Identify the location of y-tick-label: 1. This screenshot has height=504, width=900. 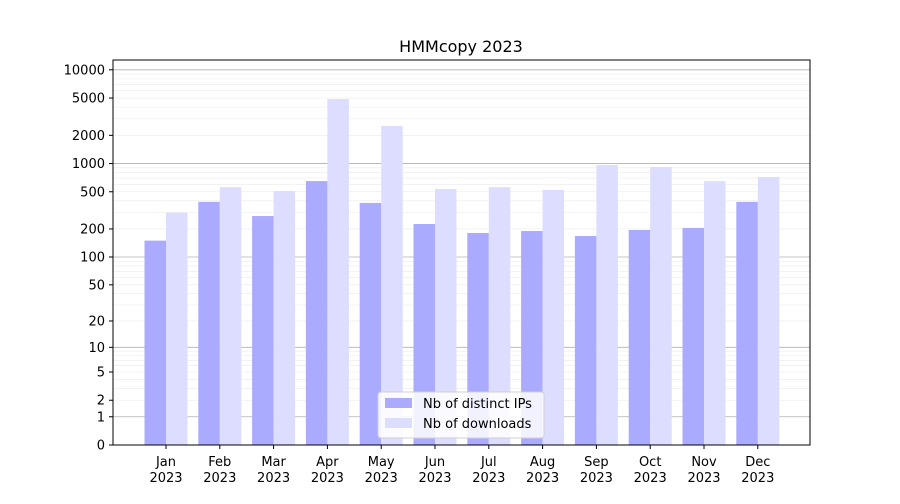
(101, 417).